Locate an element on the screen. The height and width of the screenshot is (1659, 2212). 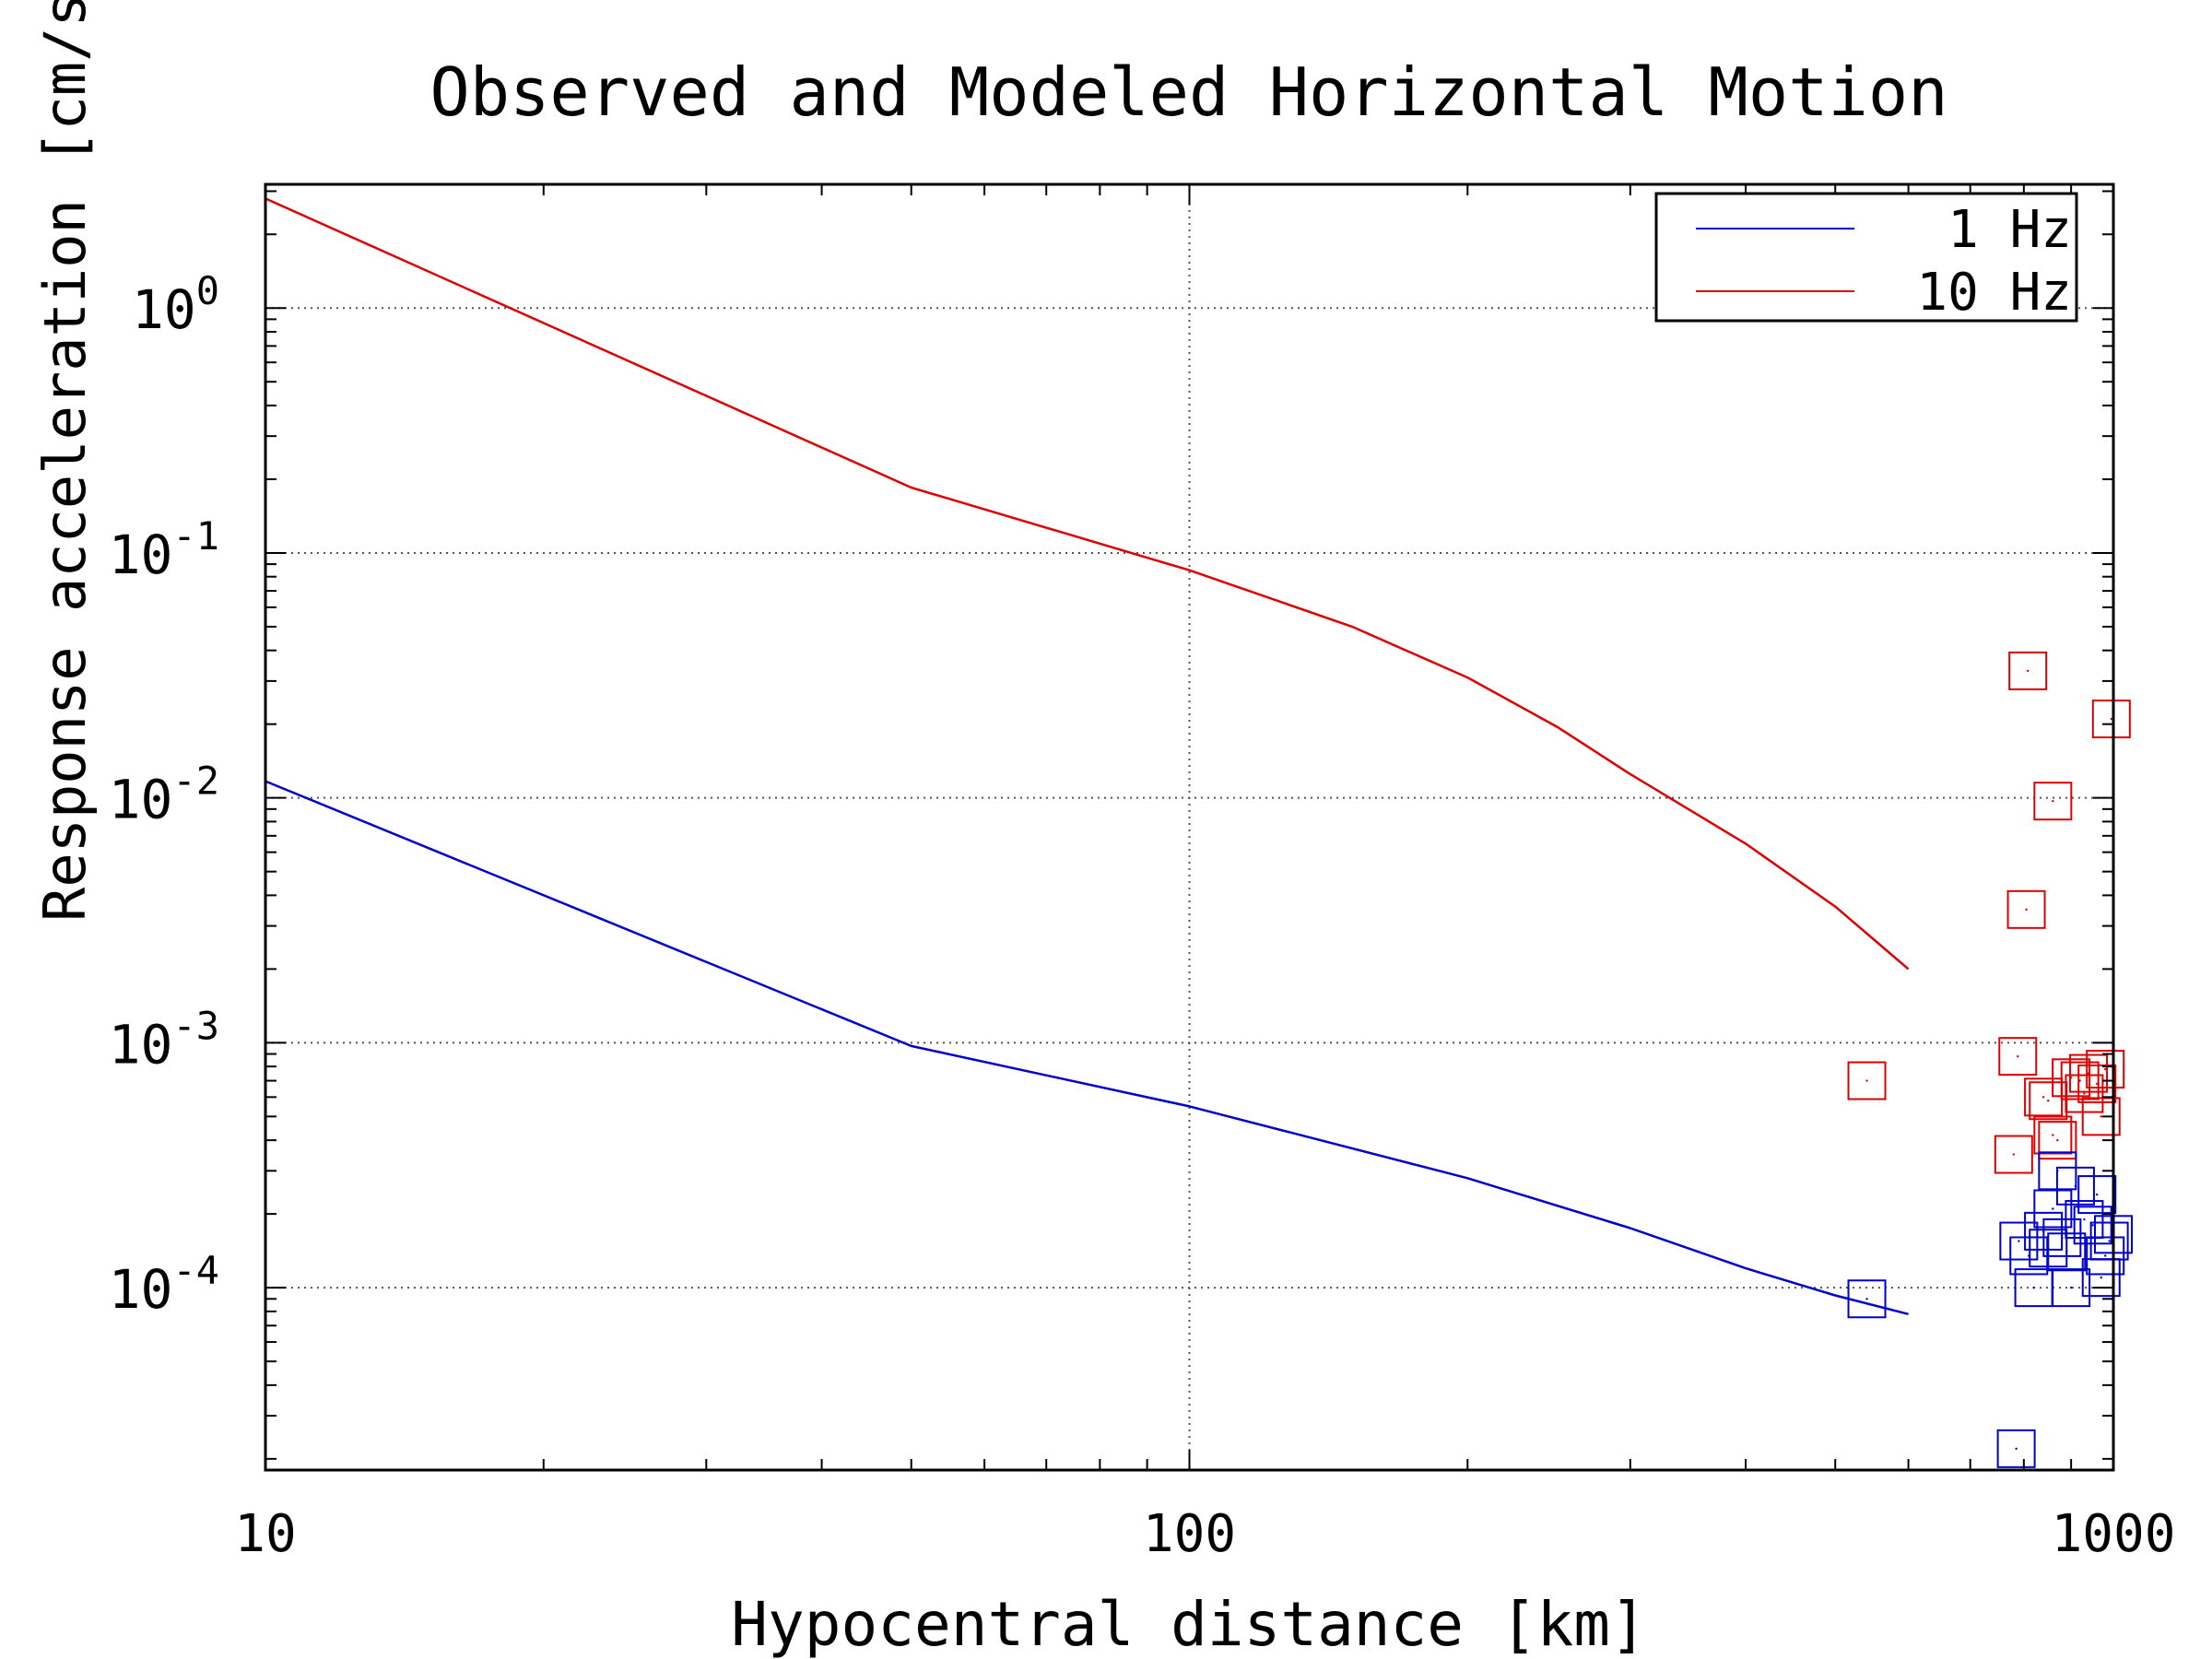
y-tick-label: 10⁻⁴ is located at coordinates (164, 1284).